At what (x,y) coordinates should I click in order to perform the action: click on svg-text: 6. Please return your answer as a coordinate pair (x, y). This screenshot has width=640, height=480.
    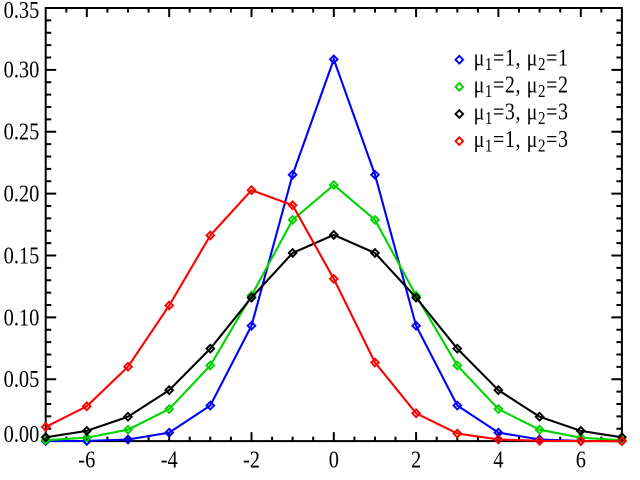
    Looking at the image, I should click on (581, 459).